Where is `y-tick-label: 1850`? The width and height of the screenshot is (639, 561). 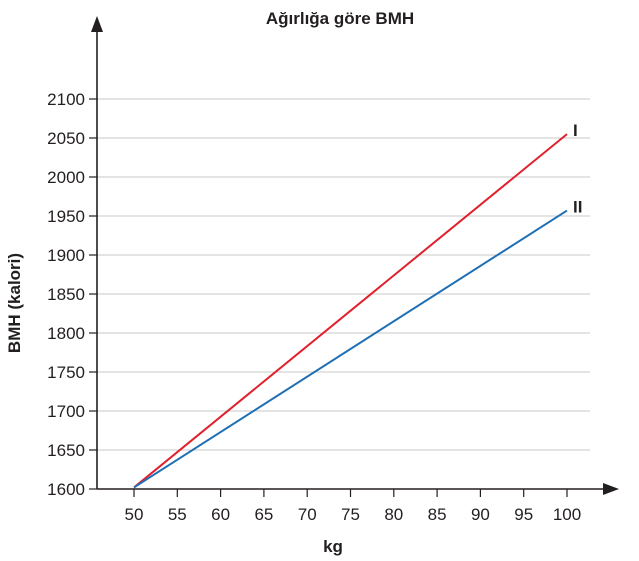
y-tick-label: 1850 is located at coordinates (66, 294).